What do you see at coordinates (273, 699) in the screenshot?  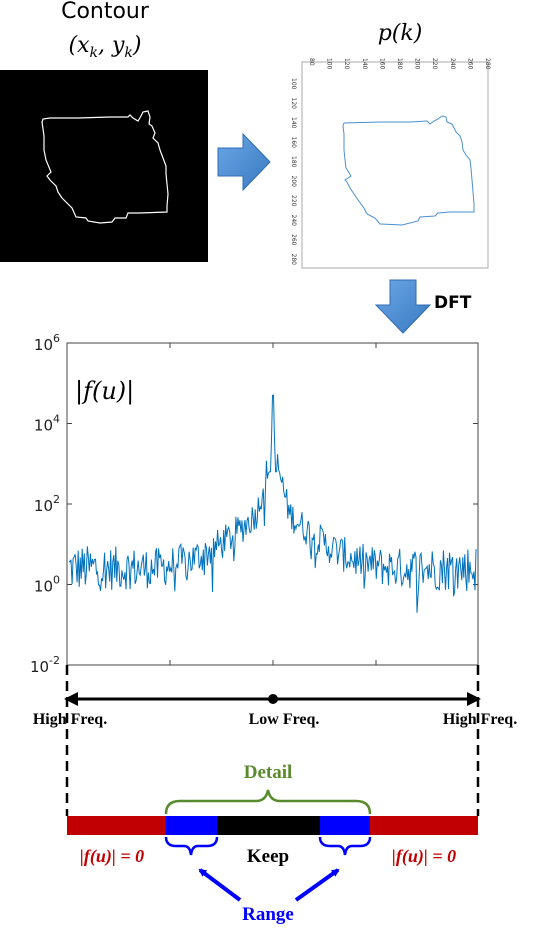 I see `center-dot` at bounding box center [273, 699].